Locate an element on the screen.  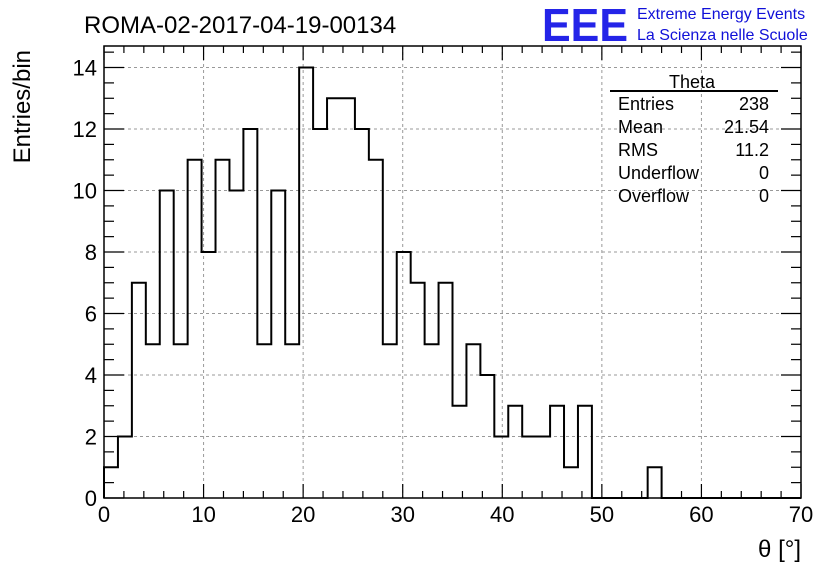
logo-line2: La Scienza nelle Scuole is located at coordinates (722, 35).